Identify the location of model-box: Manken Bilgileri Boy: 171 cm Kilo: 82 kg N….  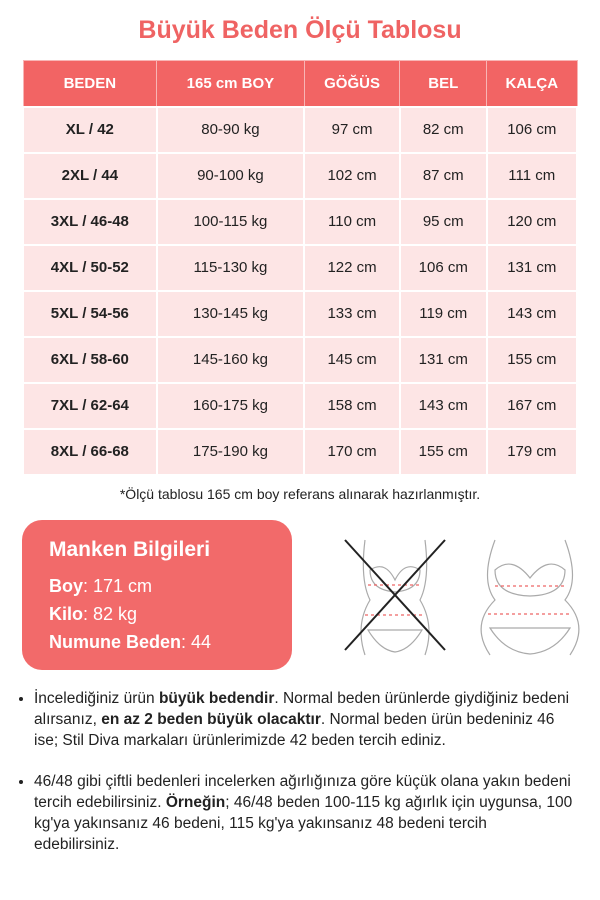
(157, 595).